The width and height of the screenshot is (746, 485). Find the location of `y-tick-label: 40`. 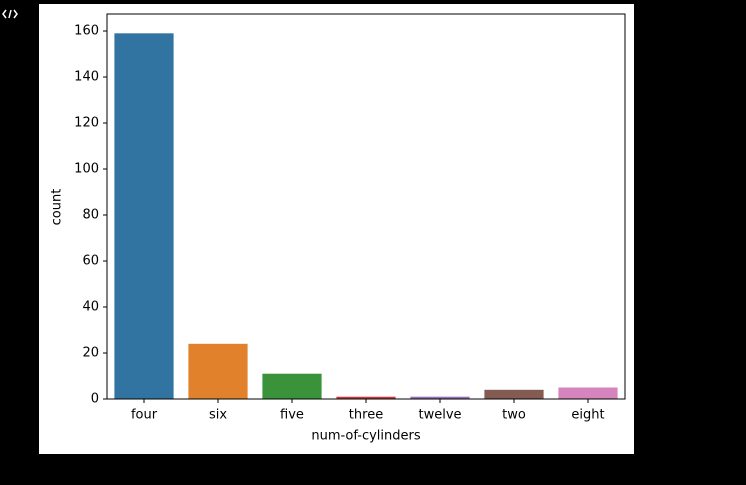

y-tick-label: 40 is located at coordinates (90, 307).